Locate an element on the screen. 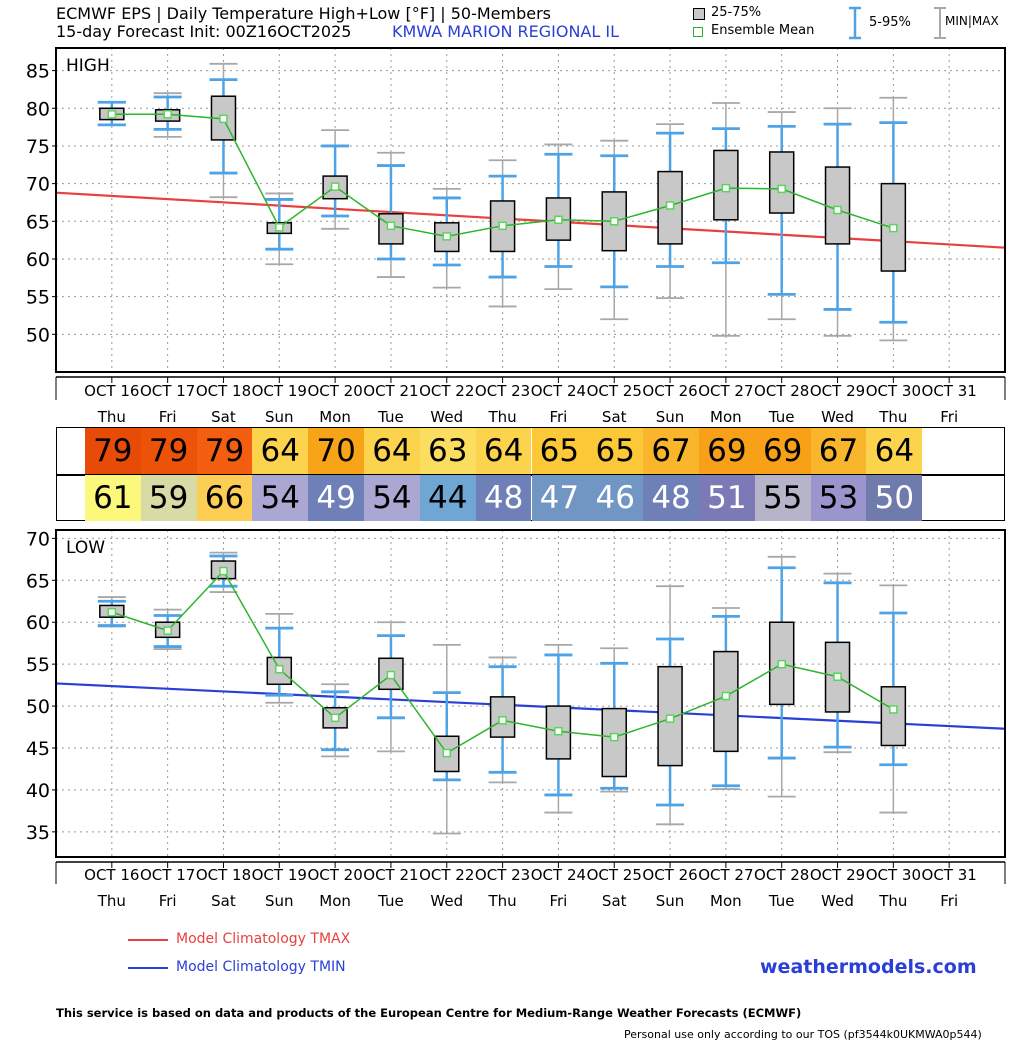  x-tick-date: OCT 18 is located at coordinates (223, 875).